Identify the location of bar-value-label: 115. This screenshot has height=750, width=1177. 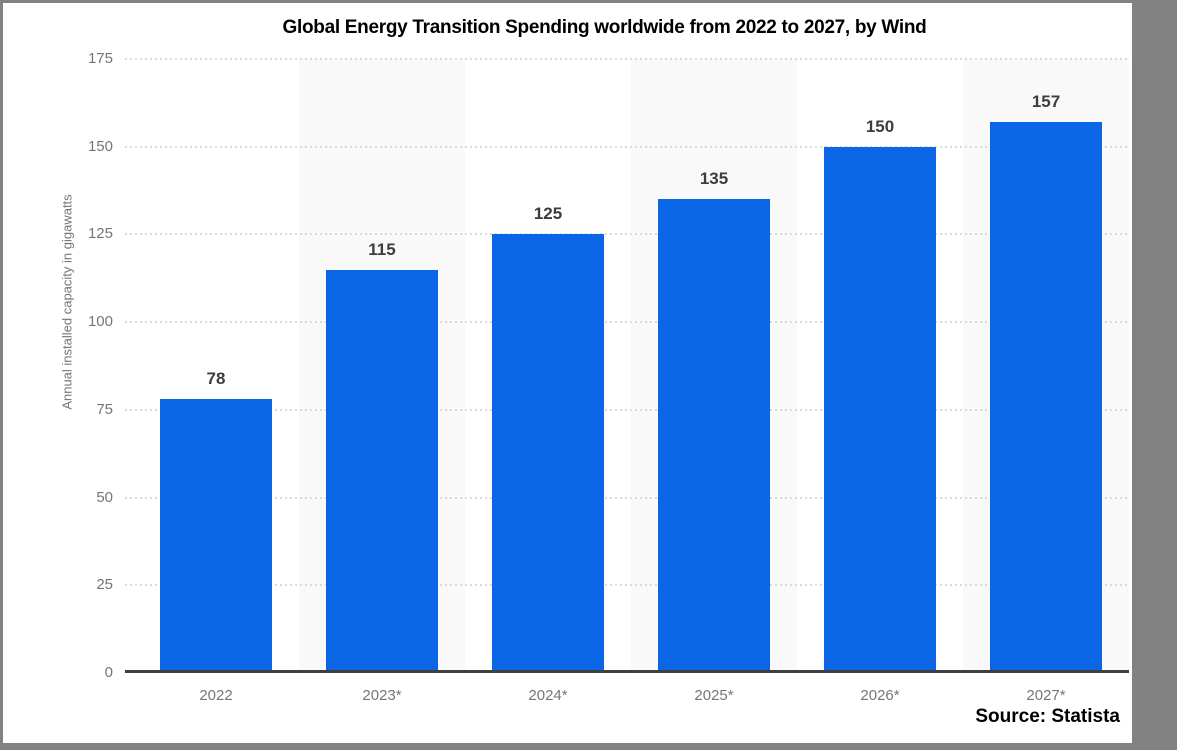
(382, 249).